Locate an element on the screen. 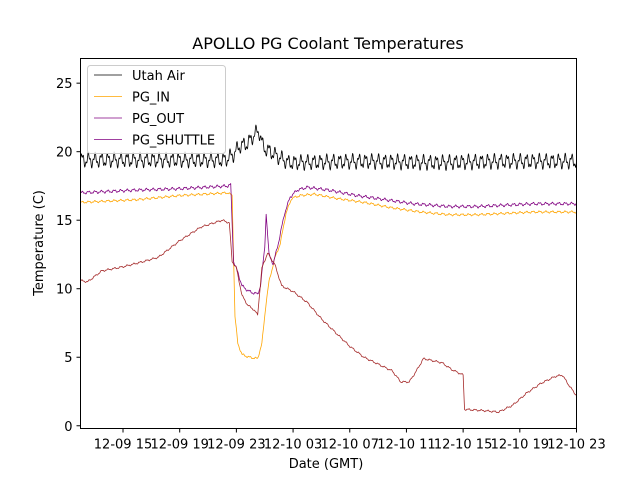 This screenshot has height=480, width=640. x-axis-label: Date (GMT) is located at coordinates (326, 464).